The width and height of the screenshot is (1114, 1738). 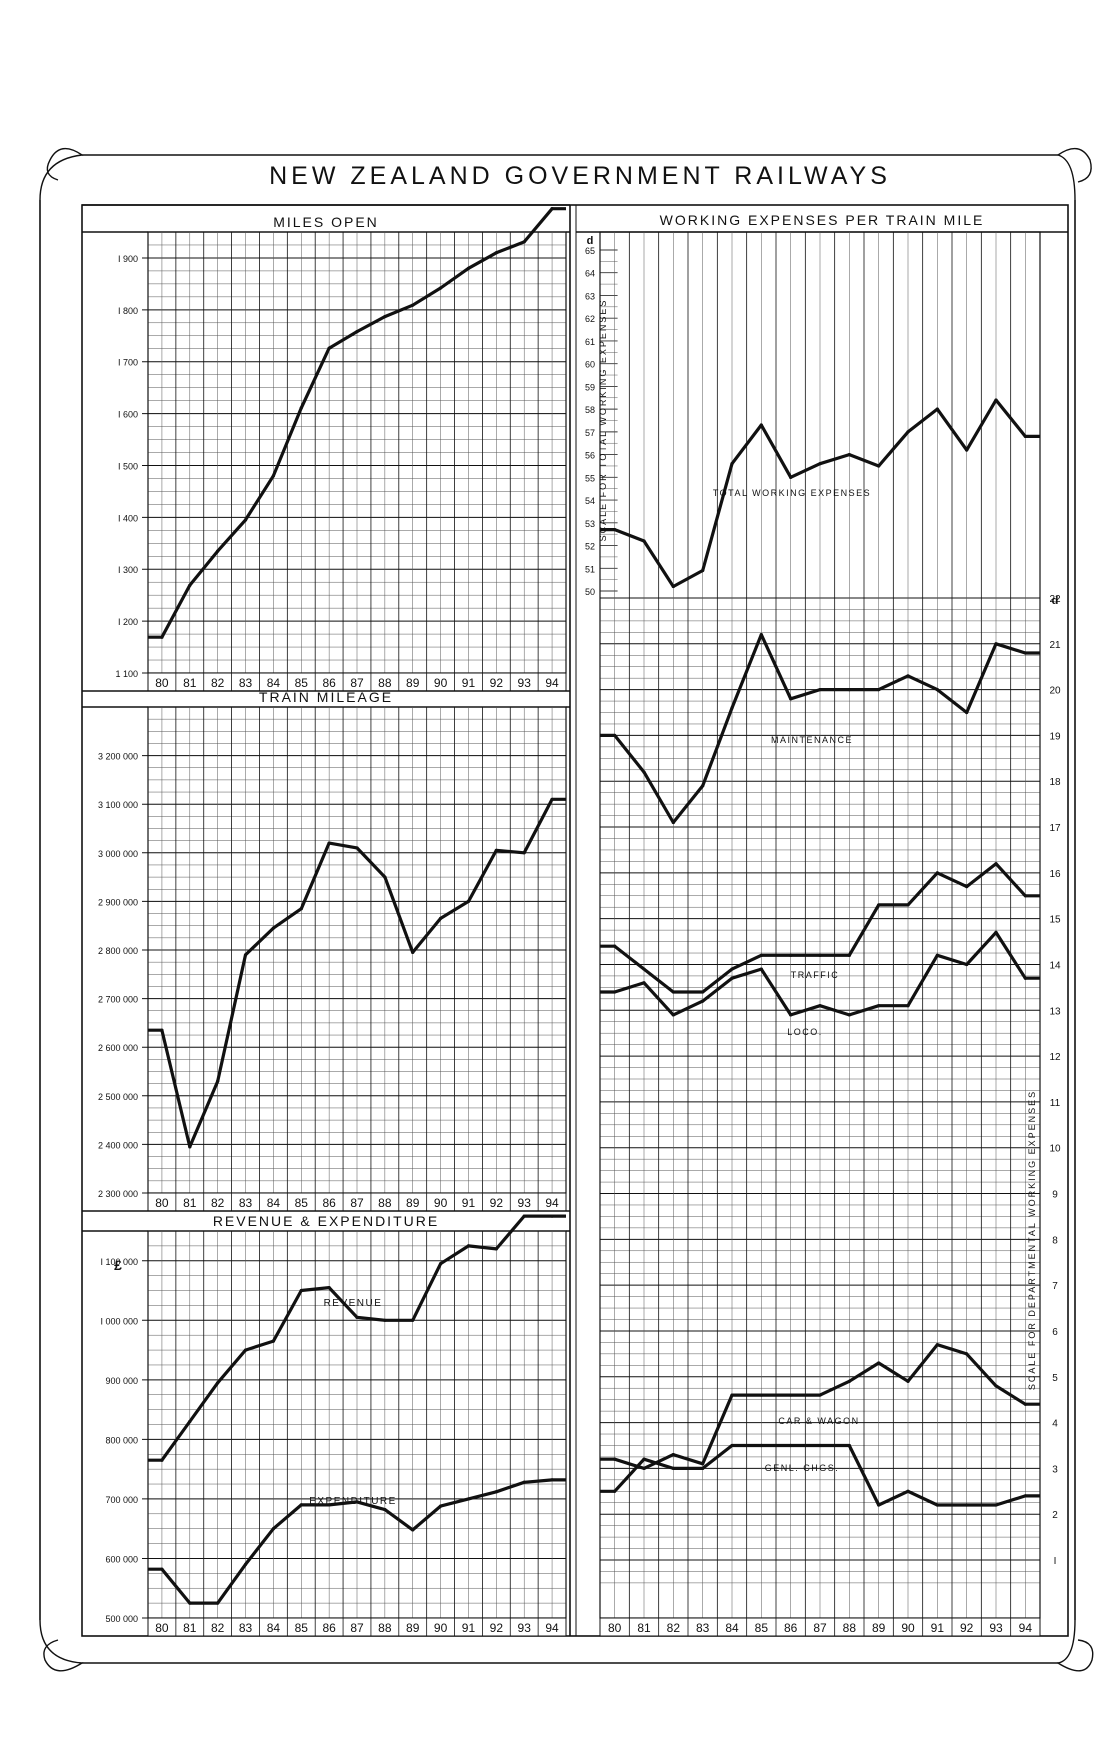 What do you see at coordinates (590, 501) in the screenshot?
I see `working-left-tick-label: 54` at bounding box center [590, 501].